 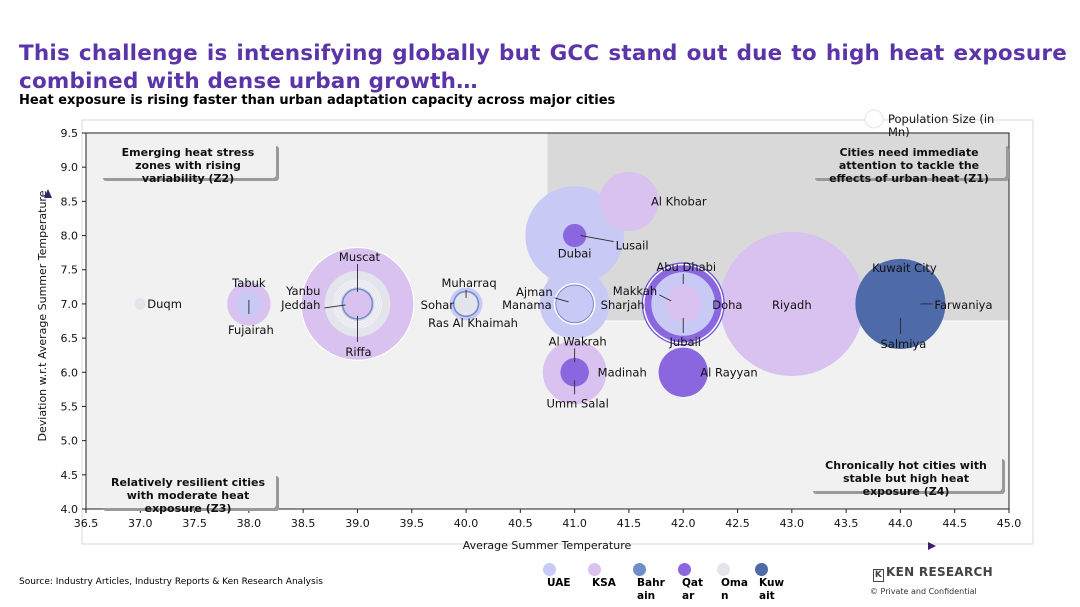 I want to click on y-tick-label: 4.0, so click(x=70, y=509).